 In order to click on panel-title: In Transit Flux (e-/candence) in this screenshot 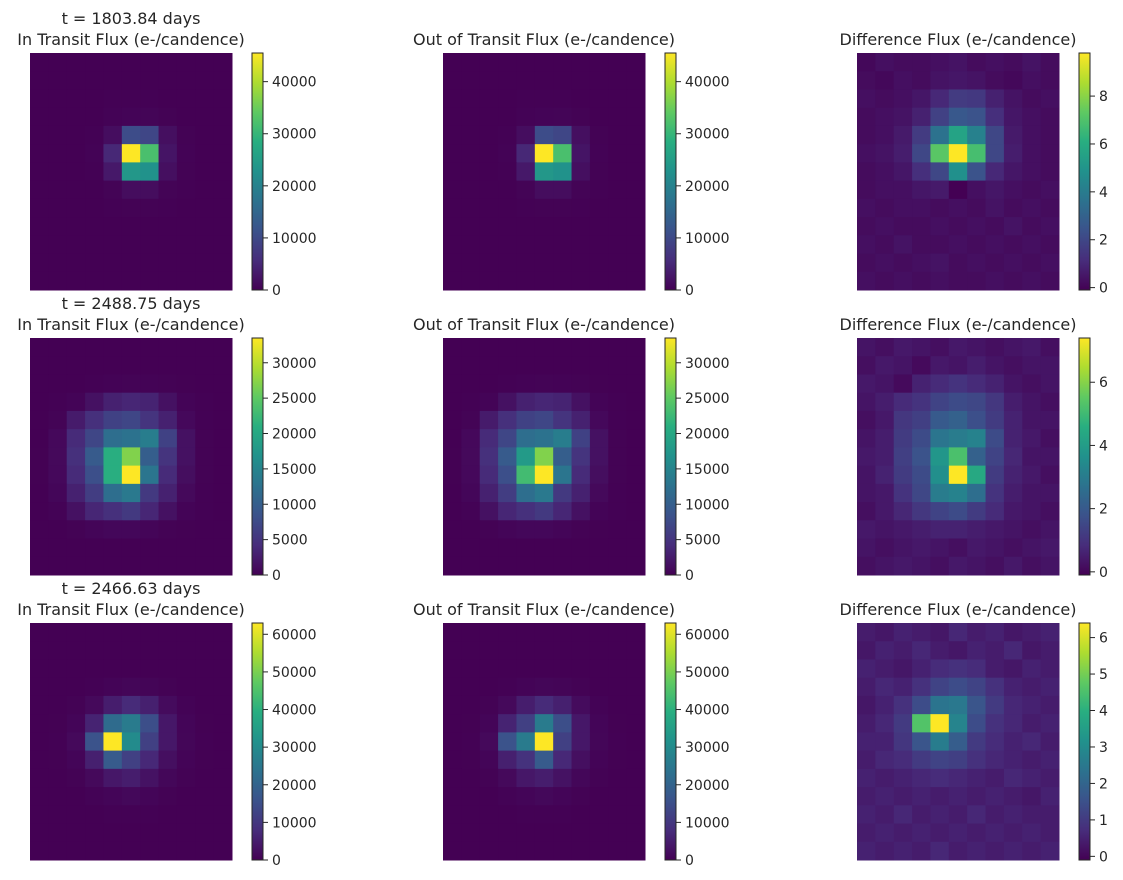, I will do `click(130, 609)`.